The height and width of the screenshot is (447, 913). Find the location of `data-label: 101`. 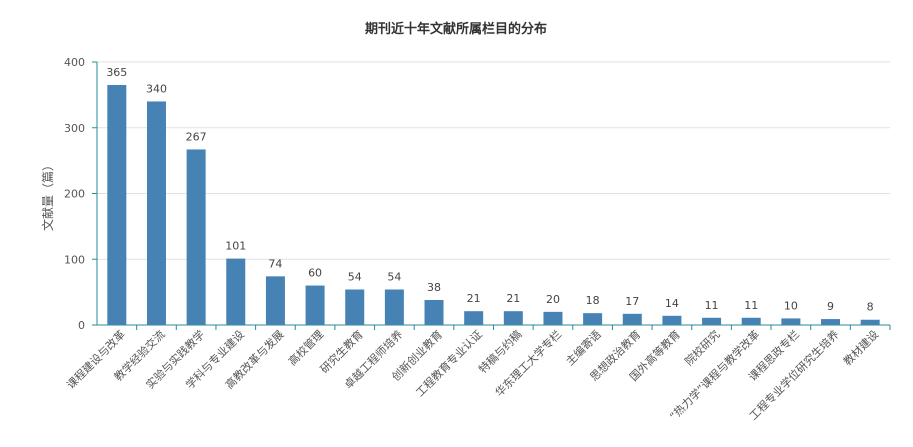

data-label: 101 is located at coordinates (235, 246).